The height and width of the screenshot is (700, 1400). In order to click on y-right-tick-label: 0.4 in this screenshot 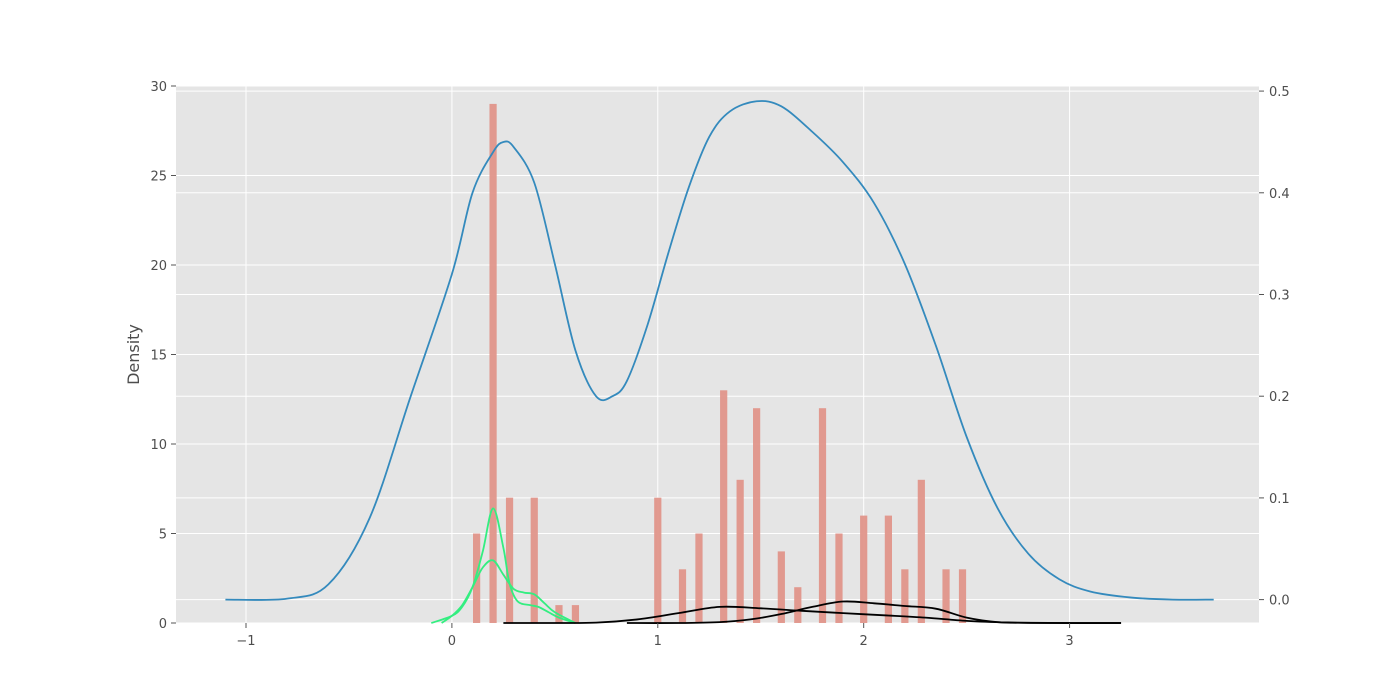, I will do `click(1279, 194)`.